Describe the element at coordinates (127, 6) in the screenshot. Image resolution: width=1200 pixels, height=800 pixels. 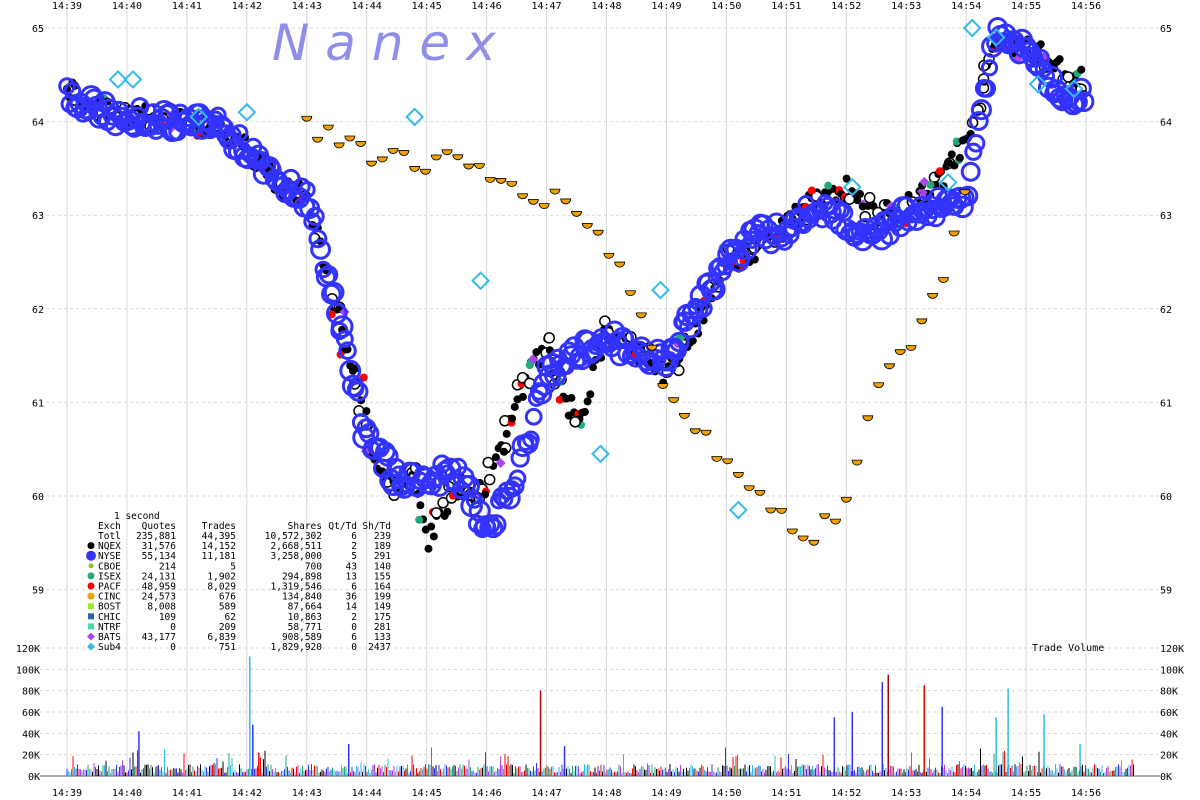
I see `x-tick-label: 14:40` at that location.